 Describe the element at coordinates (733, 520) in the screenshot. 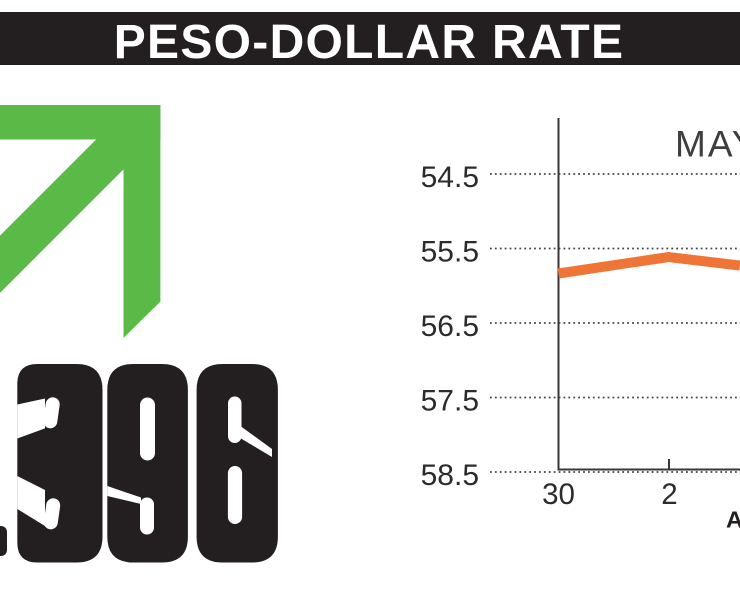

I see `svg-text: APRIL` at that location.